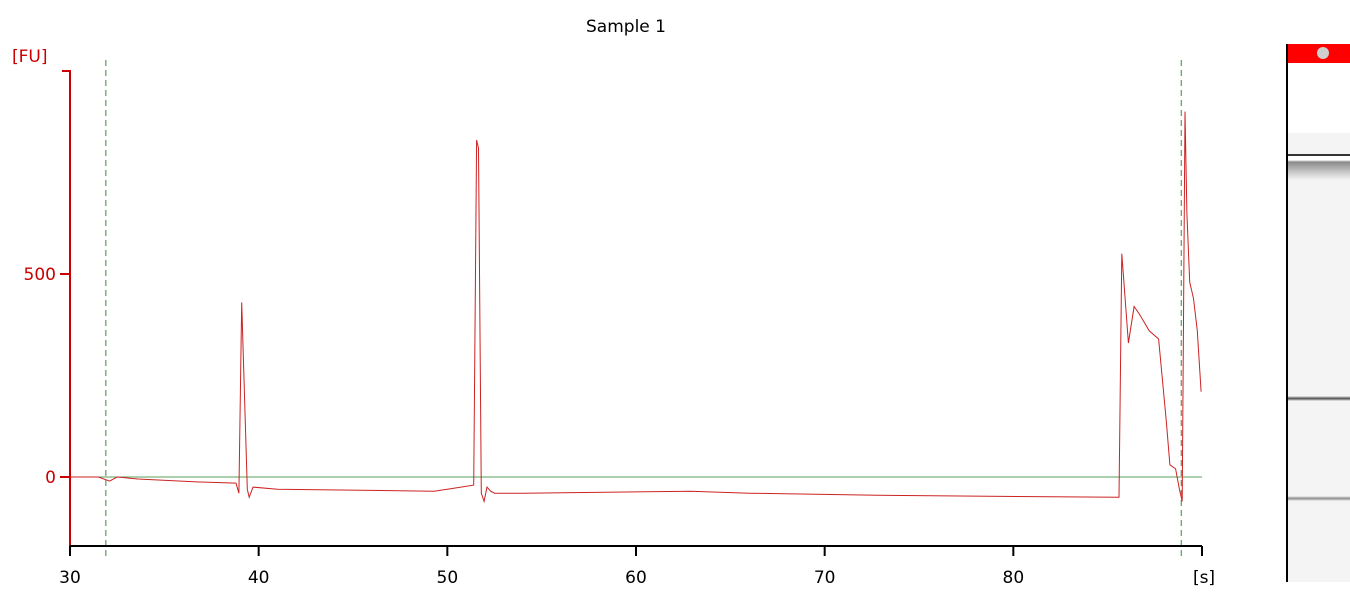 The height and width of the screenshot is (610, 1350). What do you see at coordinates (50, 478) in the screenshot?
I see `y-tick-label-0: 0` at bounding box center [50, 478].